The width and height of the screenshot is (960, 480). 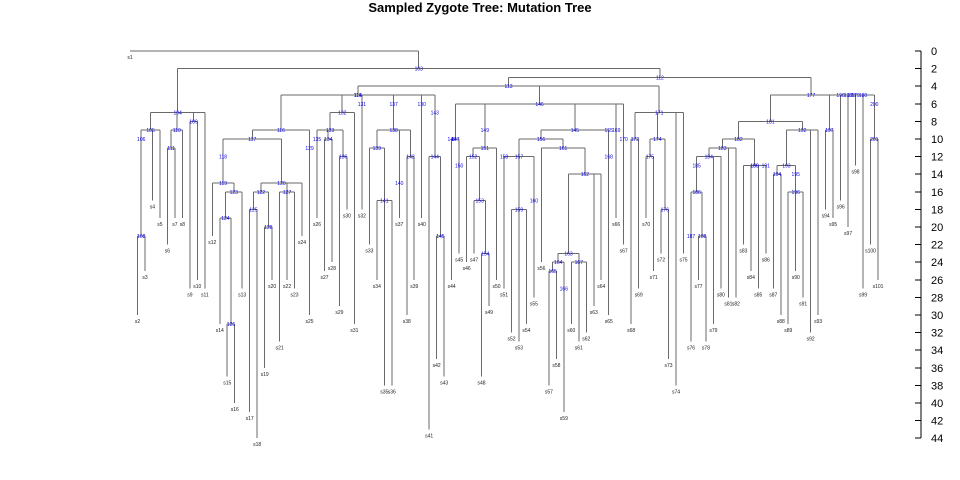 What do you see at coordinates (639, 296) in the screenshot?
I see `leaf-label-s69: s69` at bounding box center [639, 296].